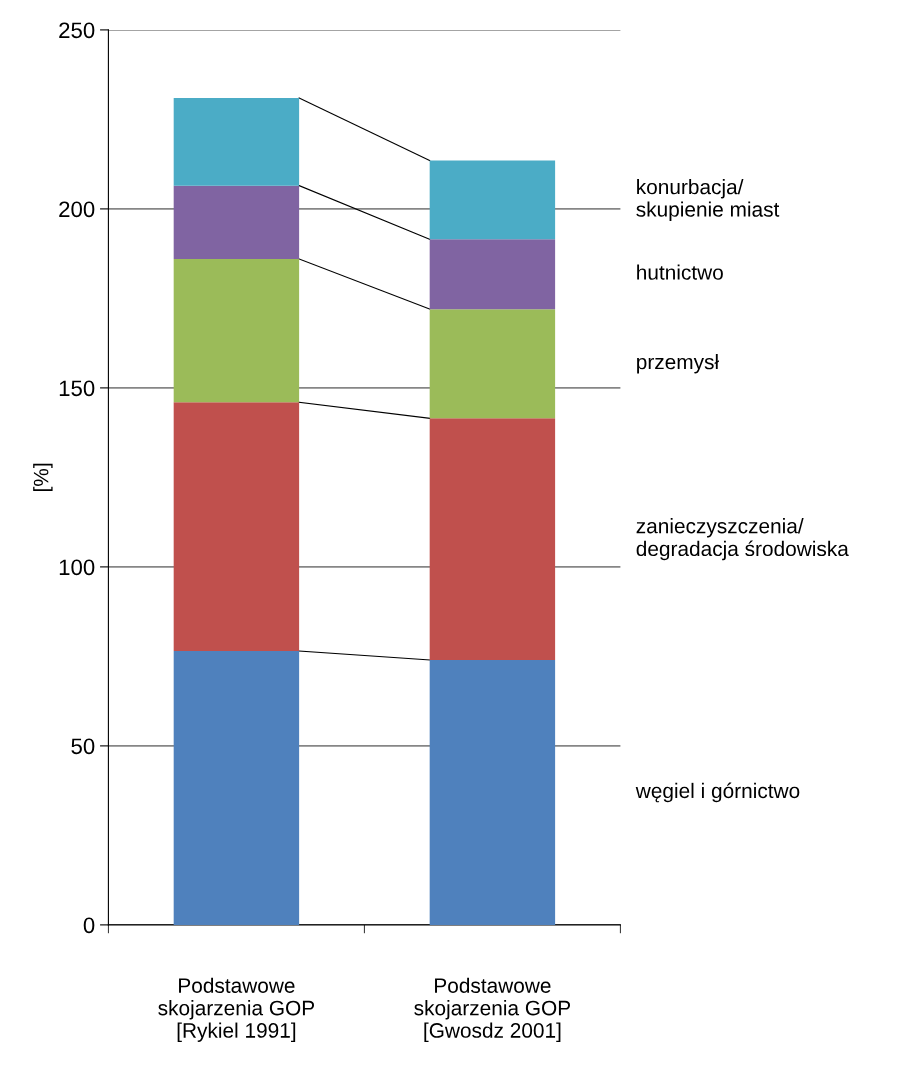 The height and width of the screenshot is (1068, 911). What do you see at coordinates (89, 925) in the screenshot?
I see `y-tick-label: 0` at bounding box center [89, 925].